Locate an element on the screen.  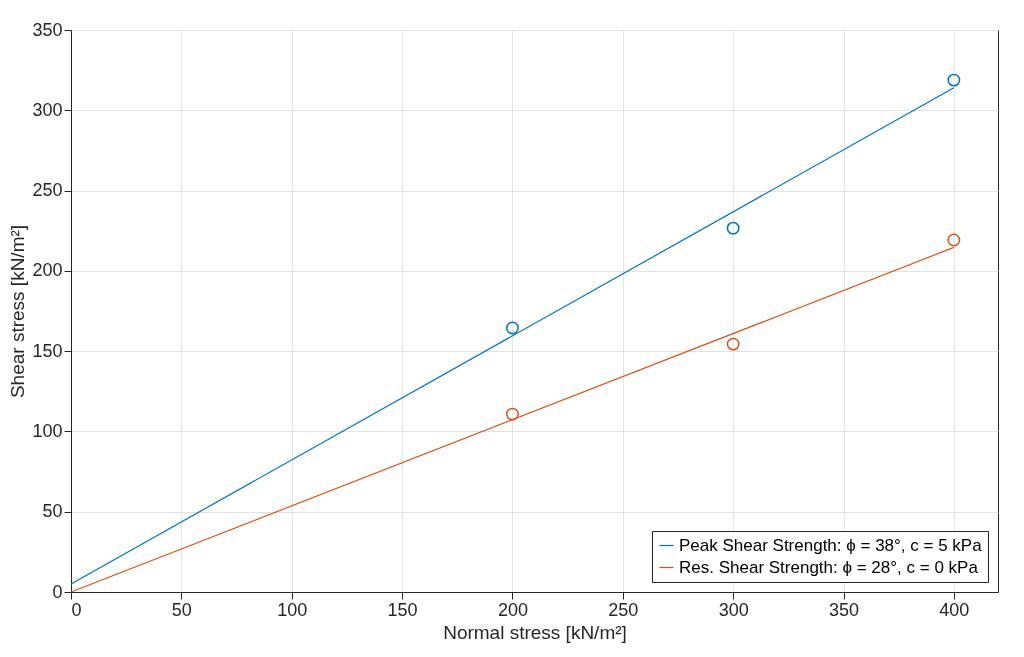
x-tick-label: 50 is located at coordinates (181, 609).